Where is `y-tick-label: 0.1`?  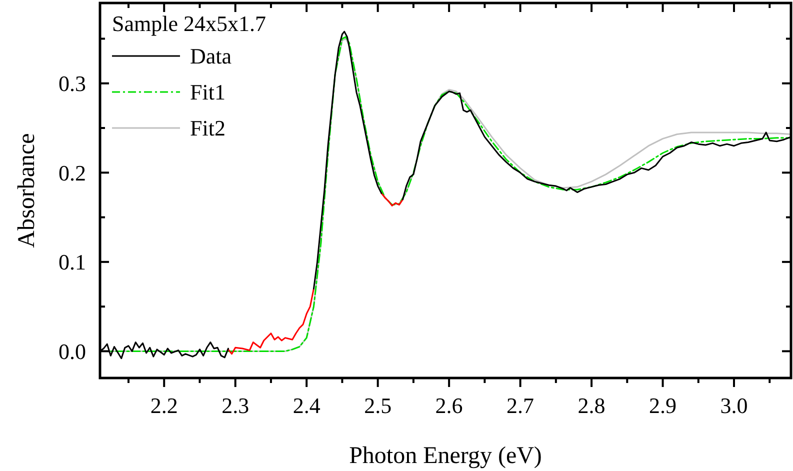 y-tick-label: 0.1 is located at coordinates (72, 262).